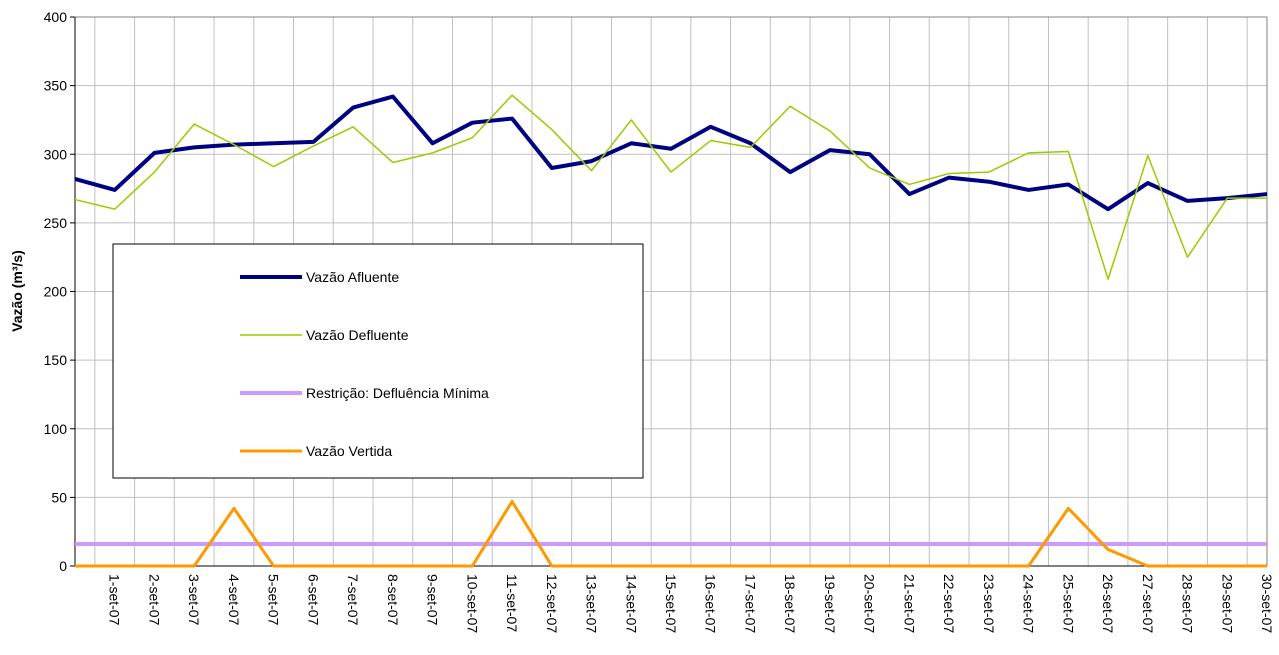 The height and width of the screenshot is (655, 1279). What do you see at coordinates (56, 429) in the screenshot?
I see `y-tick-label: 100` at bounding box center [56, 429].